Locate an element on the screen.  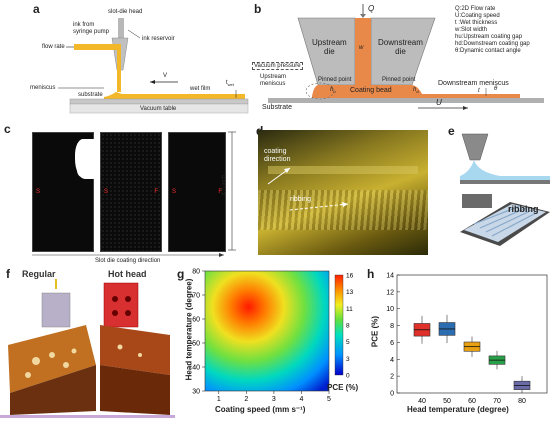
vacuum-table-bar is located at coordinates (159, 108).